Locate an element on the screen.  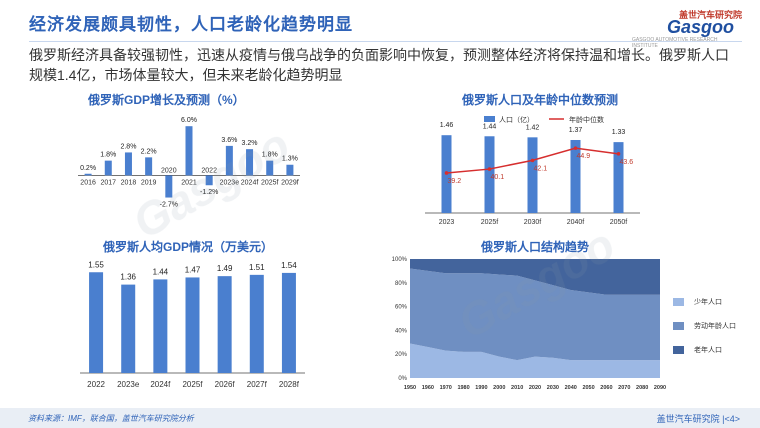
data-label: 3.2% is located at coordinates (250, 143).